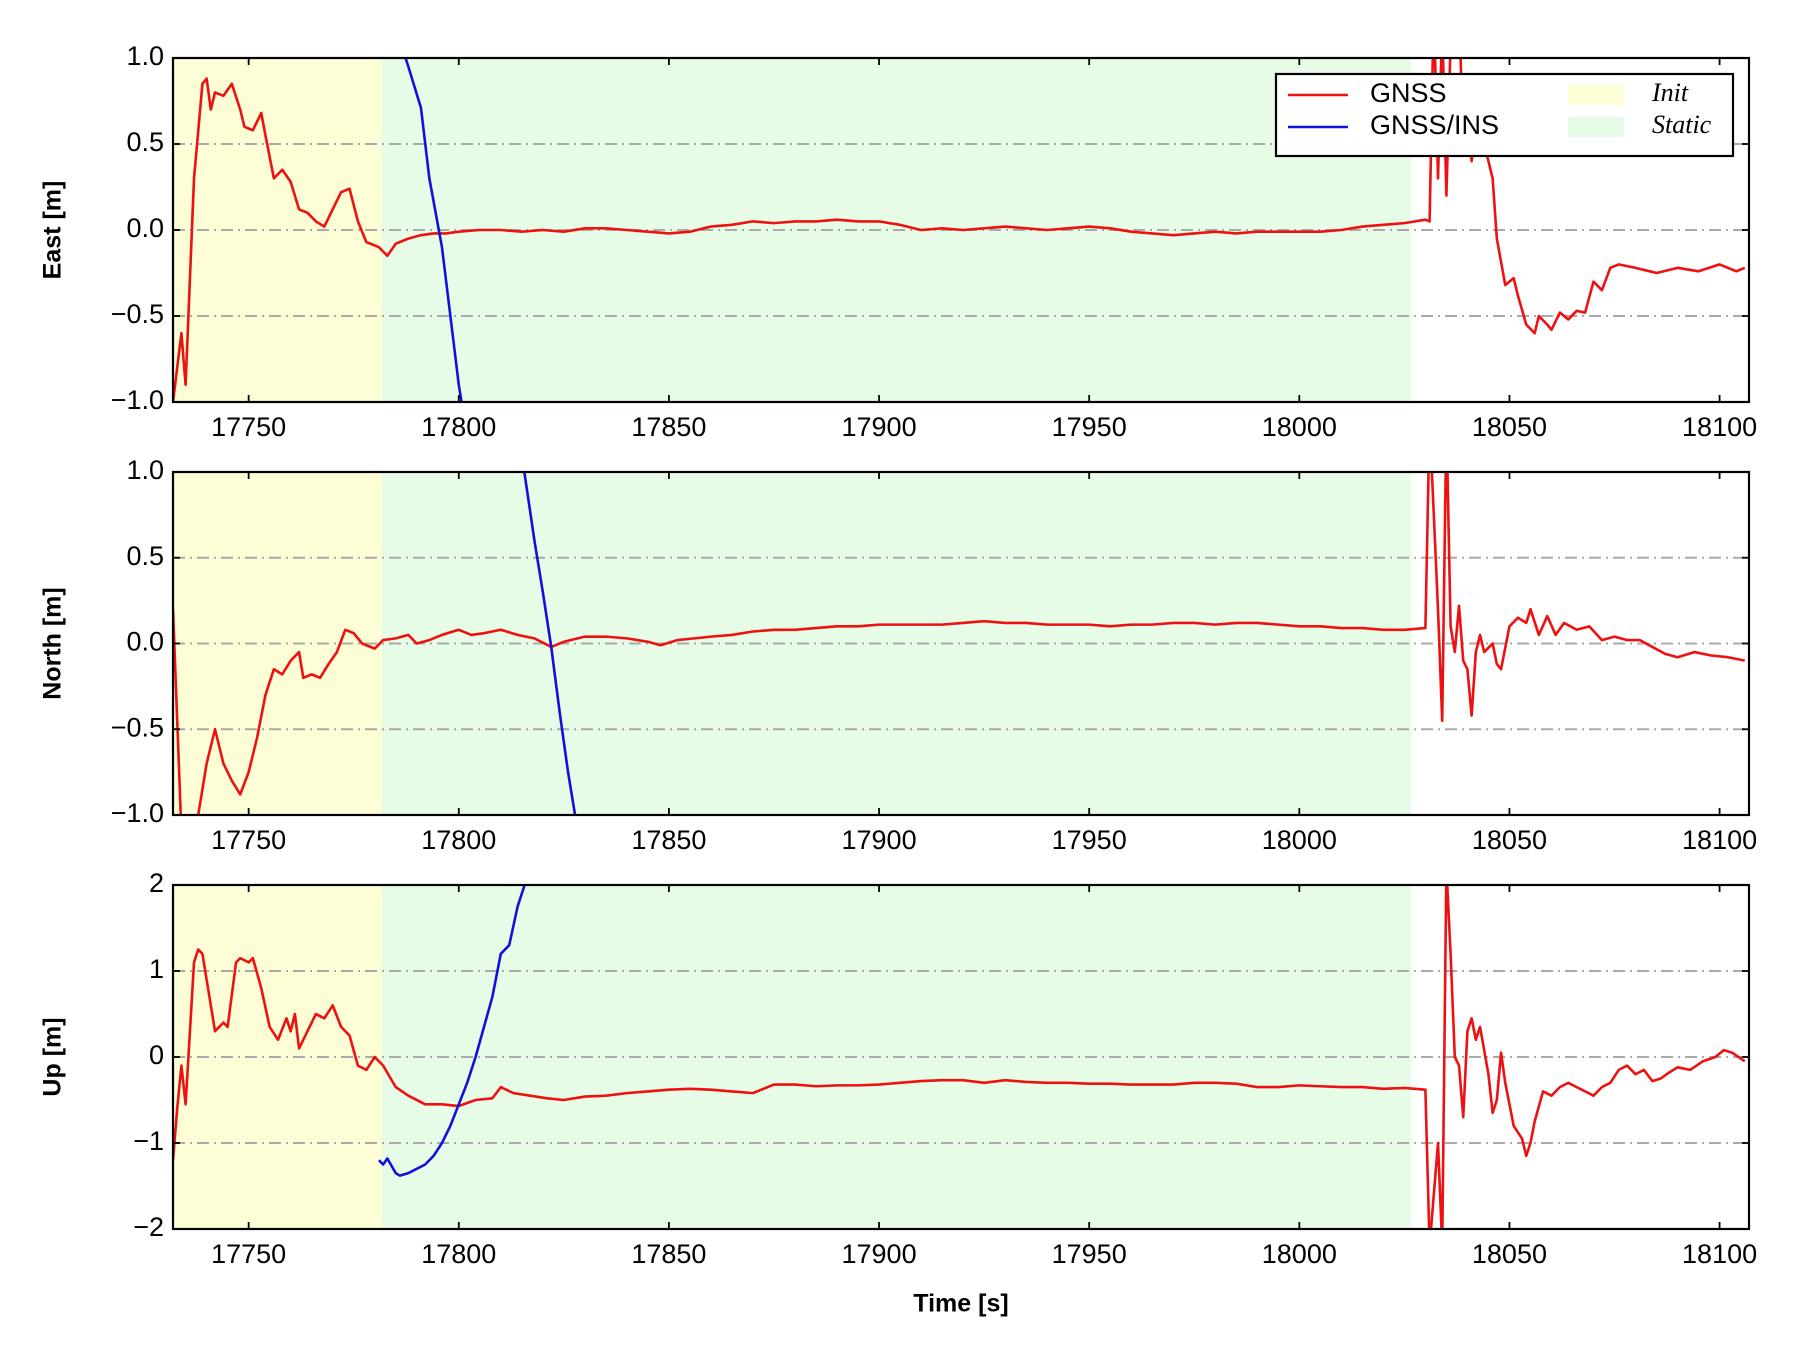  Describe the element at coordinates (1682, 124) in the screenshot. I see `legend-label: Static` at that location.